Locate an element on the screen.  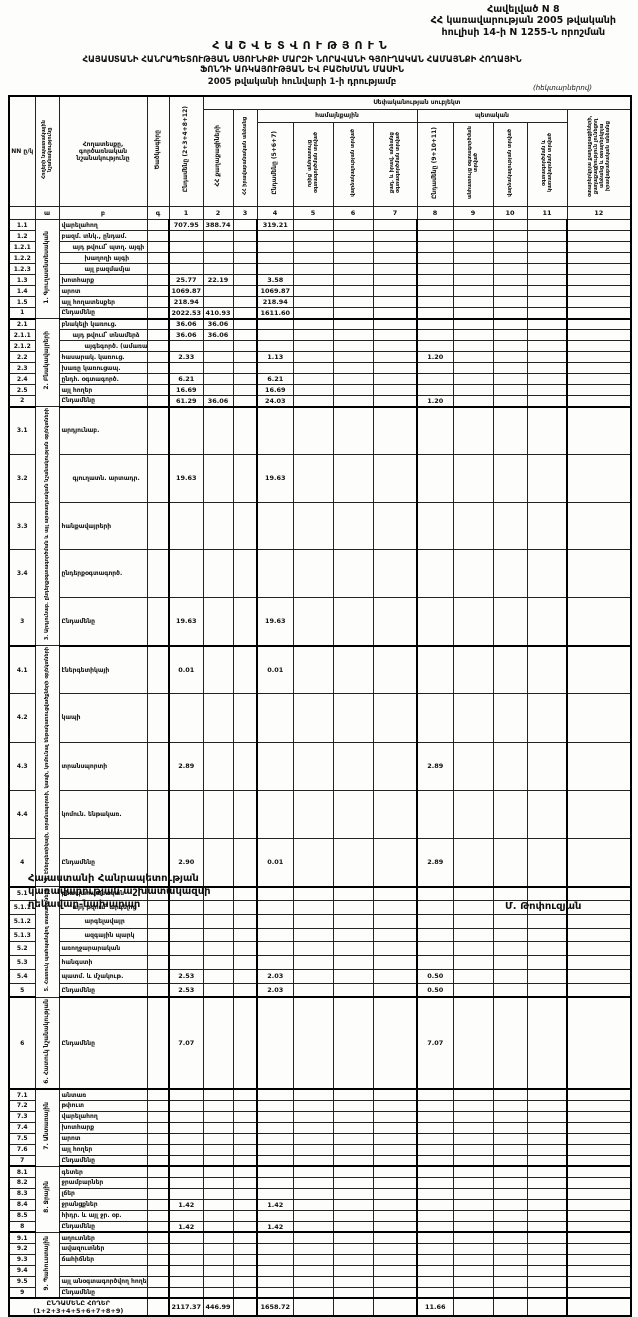
grand-total-value: 1658.72 is located at coordinates (275, 1307).